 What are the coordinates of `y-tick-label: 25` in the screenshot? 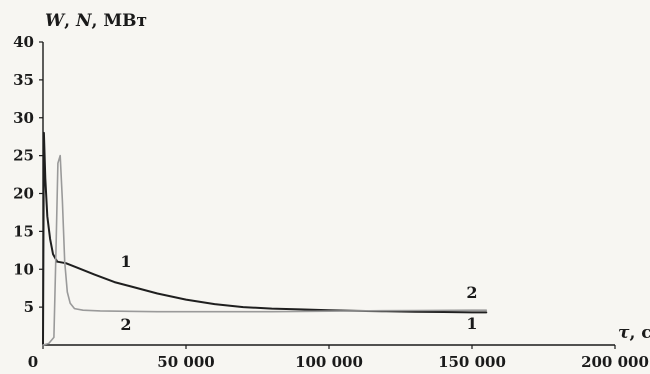 It's located at (23, 156).